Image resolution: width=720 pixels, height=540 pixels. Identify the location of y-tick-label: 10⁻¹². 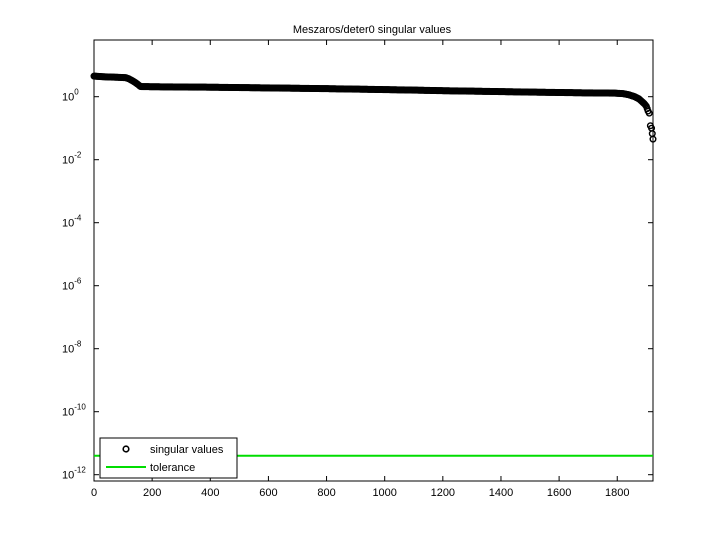
(74, 474).